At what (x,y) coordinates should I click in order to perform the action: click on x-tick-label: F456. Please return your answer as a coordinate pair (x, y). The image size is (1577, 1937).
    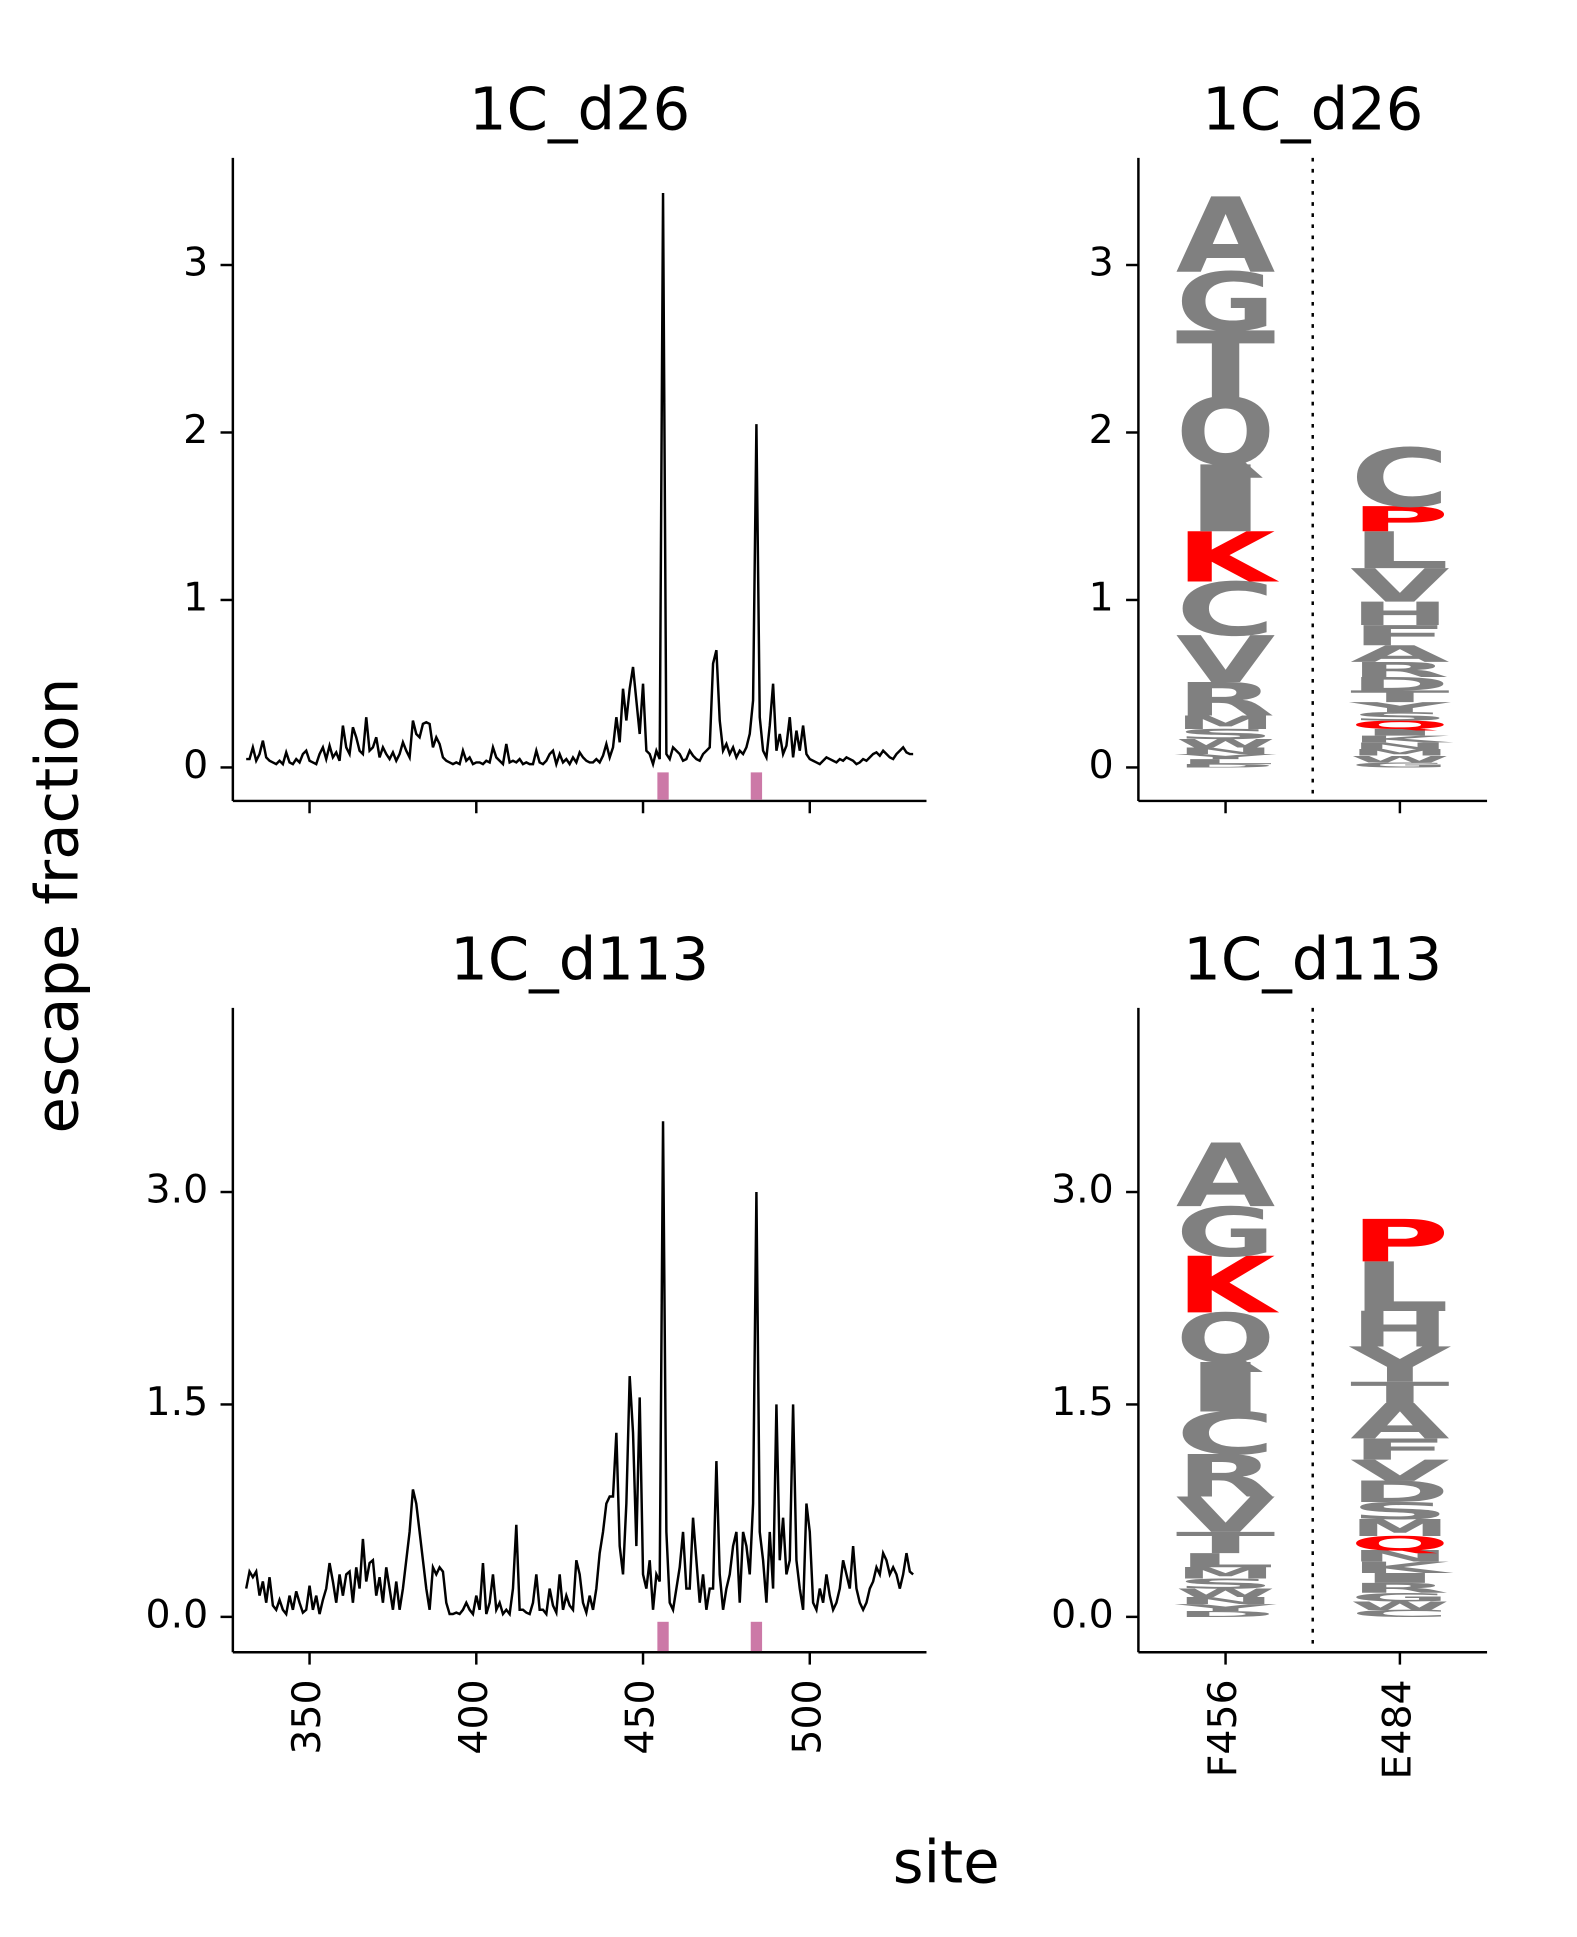
    Looking at the image, I should click on (1223, 1728).